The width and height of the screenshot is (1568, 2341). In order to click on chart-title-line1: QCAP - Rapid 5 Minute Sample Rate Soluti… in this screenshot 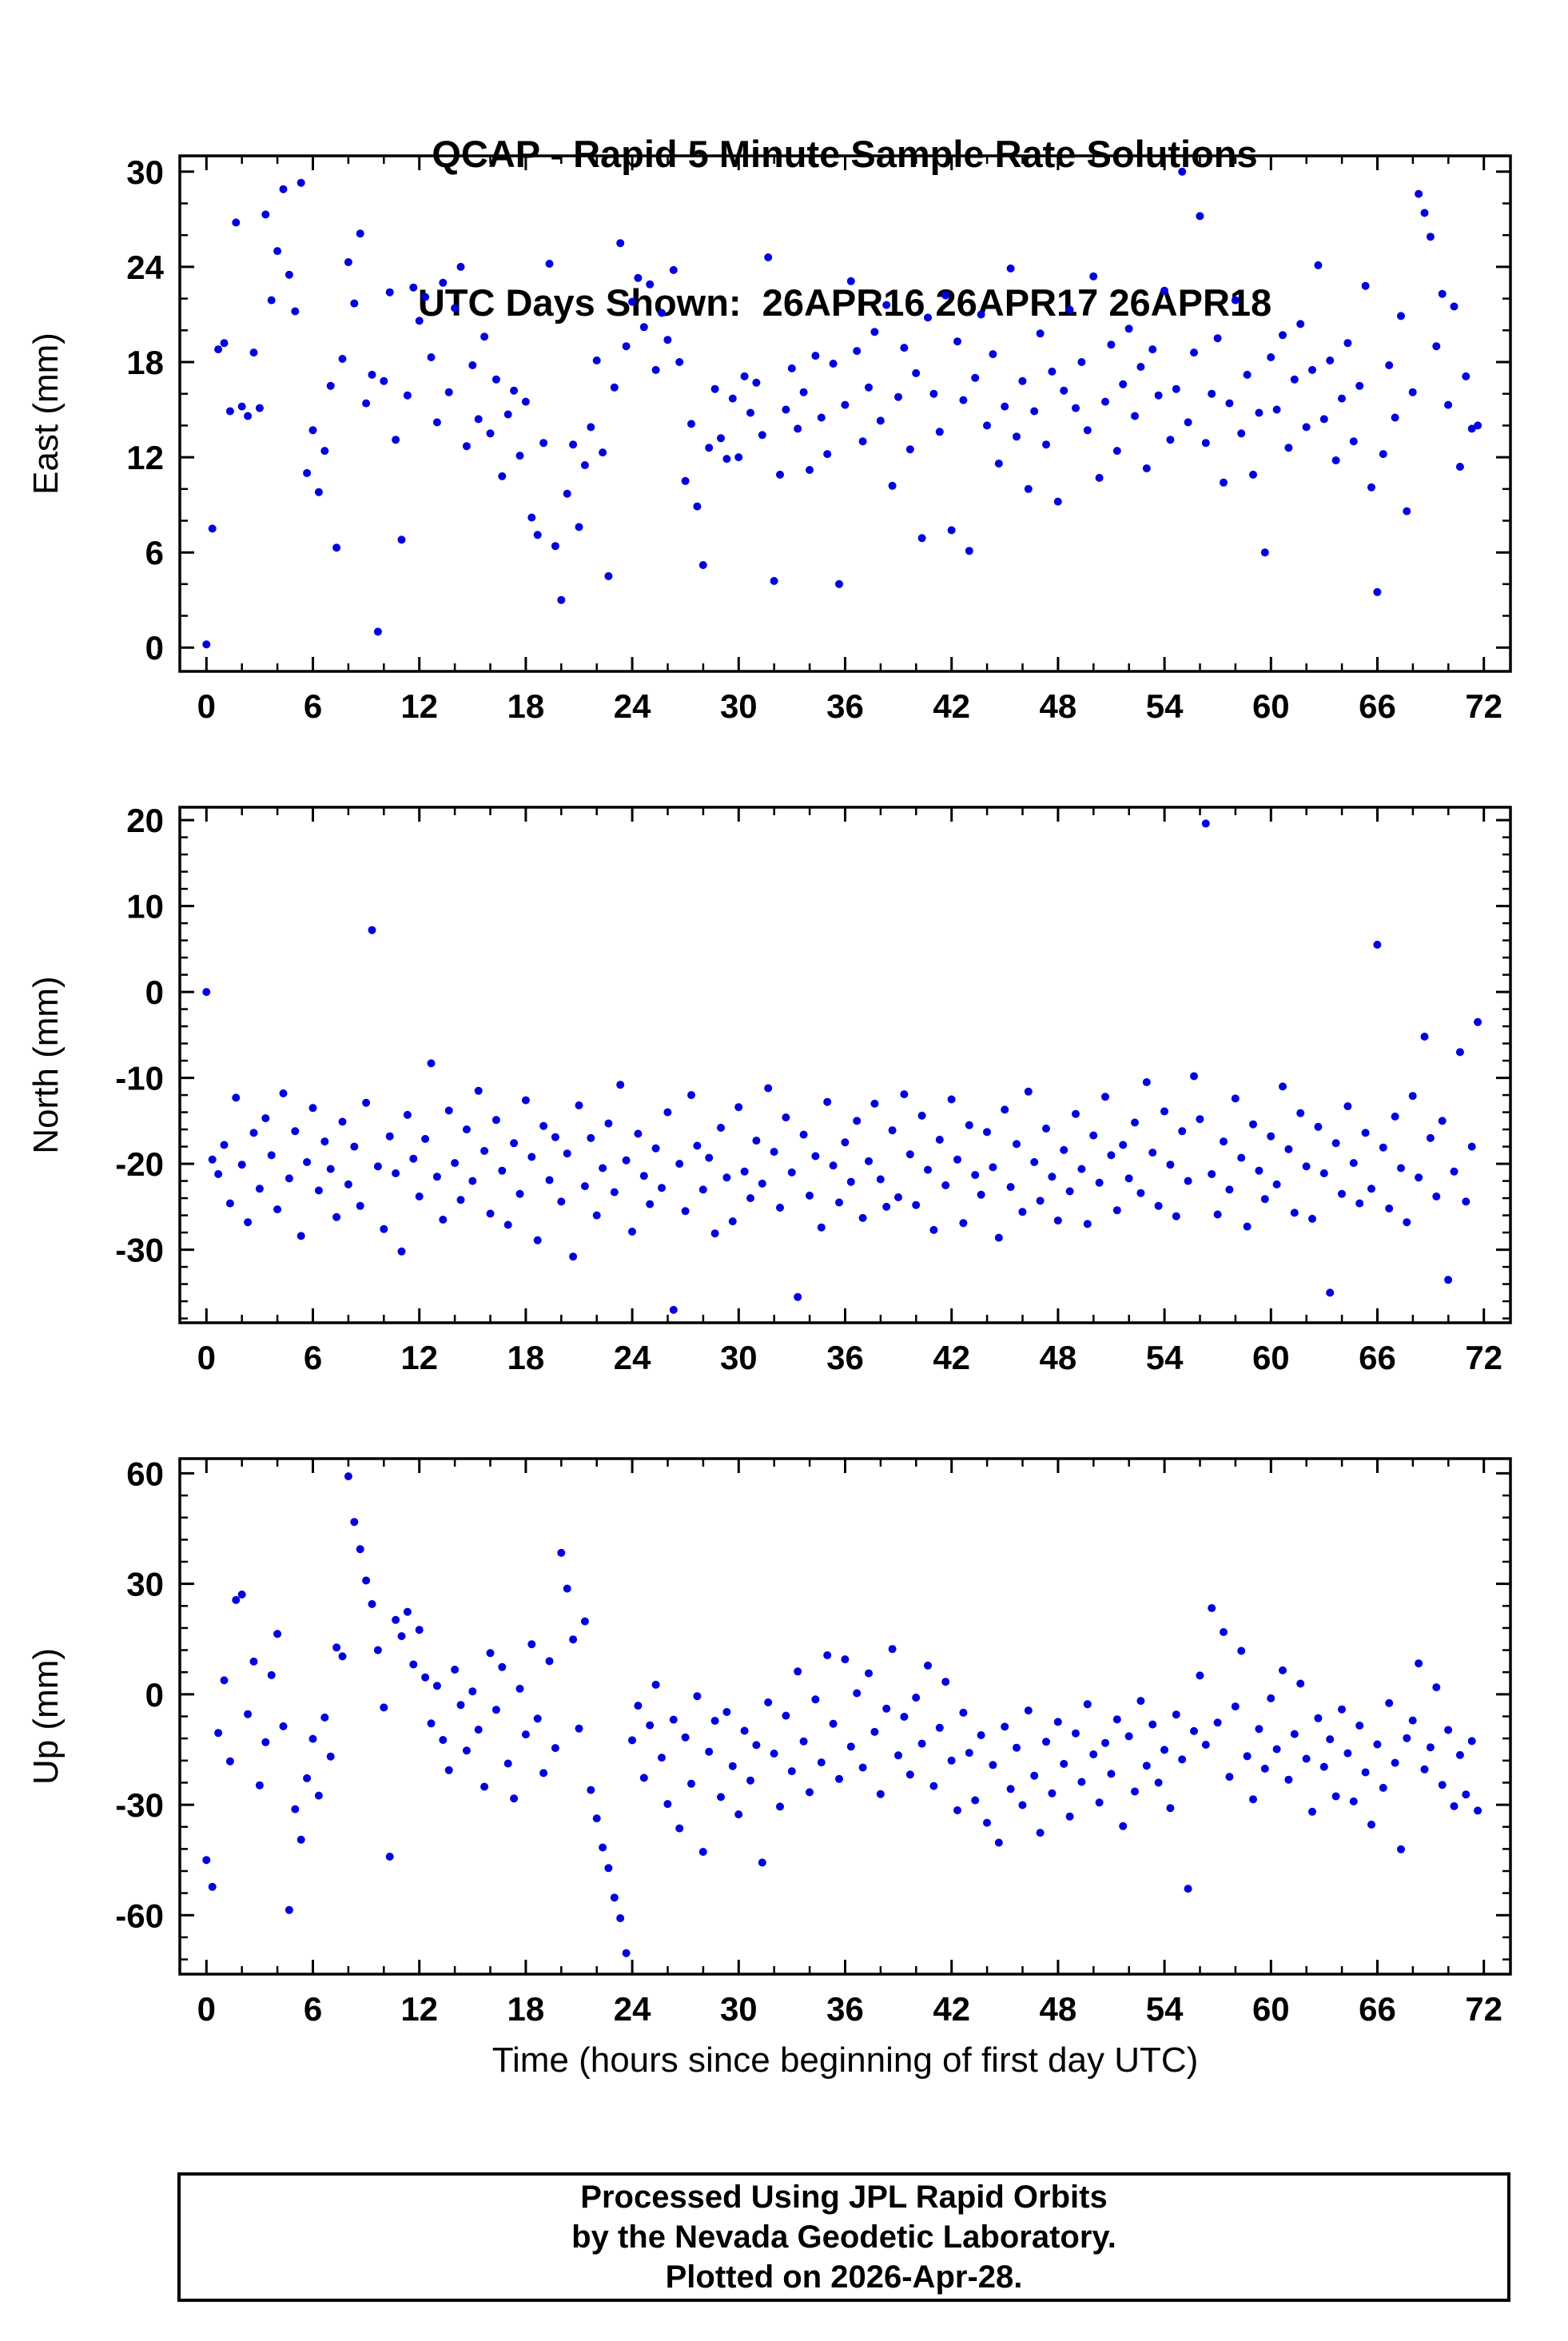, I will do `click(845, 154)`.